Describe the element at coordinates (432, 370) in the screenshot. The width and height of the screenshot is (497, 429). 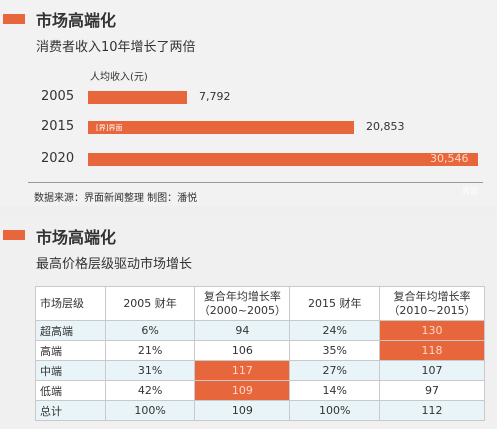
I see `table-cell: 107` at that location.